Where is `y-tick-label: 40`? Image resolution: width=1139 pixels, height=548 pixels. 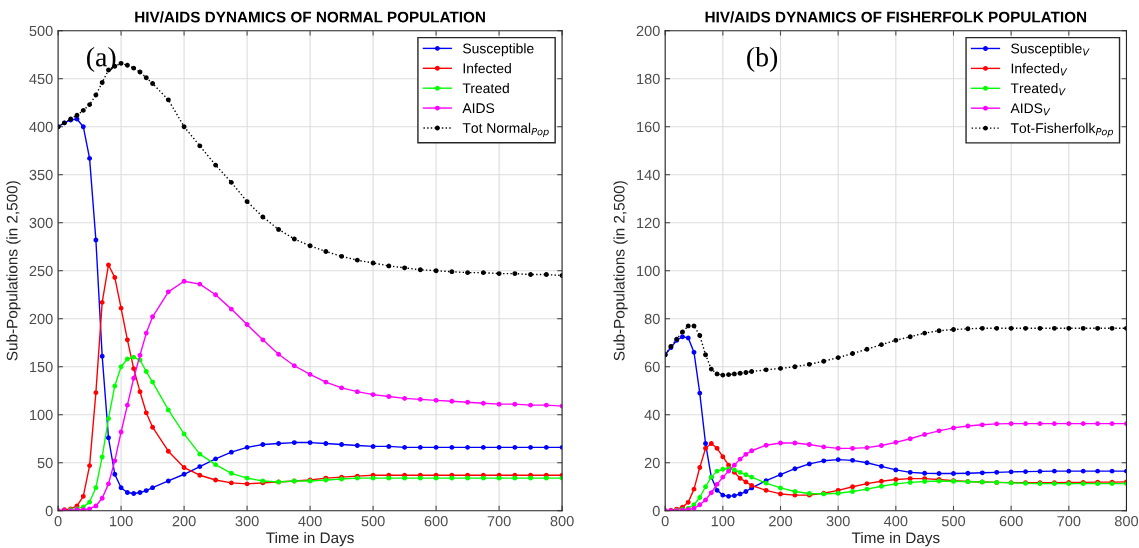
y-tick-label: 40 is located at coordinates (652, 415).